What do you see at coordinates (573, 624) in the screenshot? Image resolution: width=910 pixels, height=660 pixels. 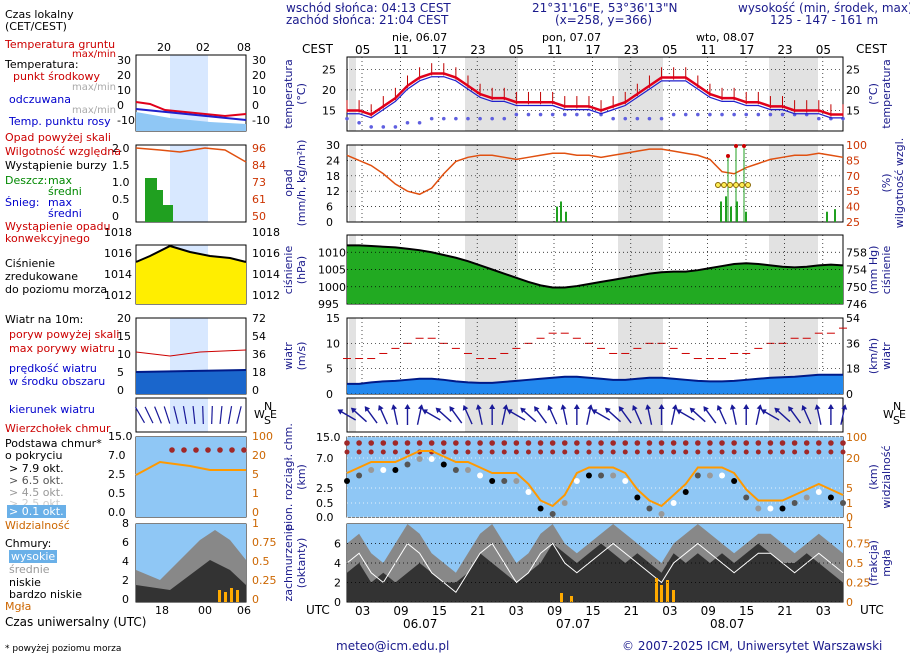 I see `day-bottom-2: 07.07` at bounding box center [573, 624].